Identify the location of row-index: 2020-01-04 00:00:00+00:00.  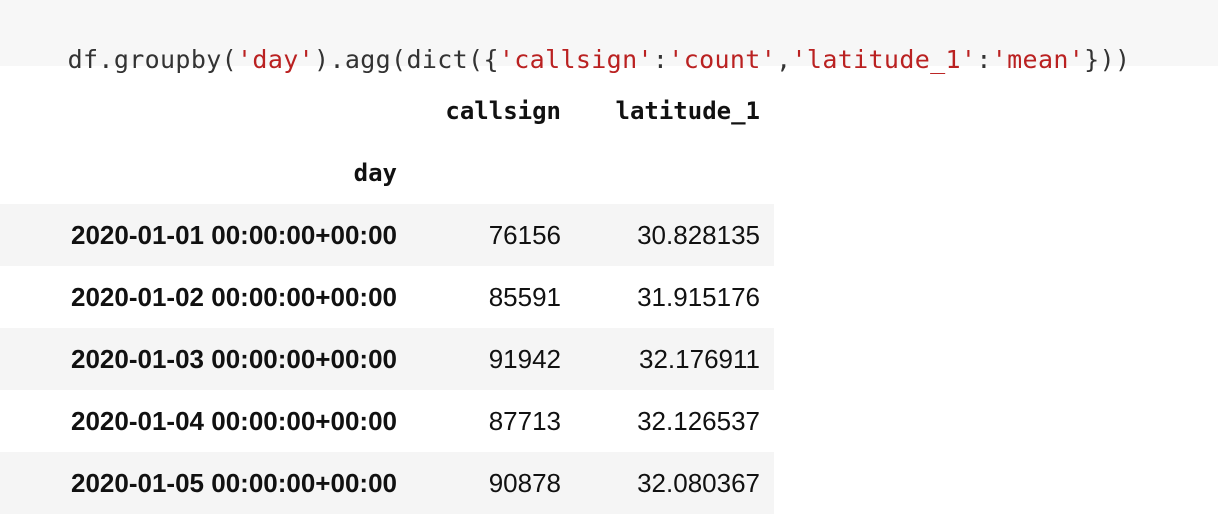
(234, 420).